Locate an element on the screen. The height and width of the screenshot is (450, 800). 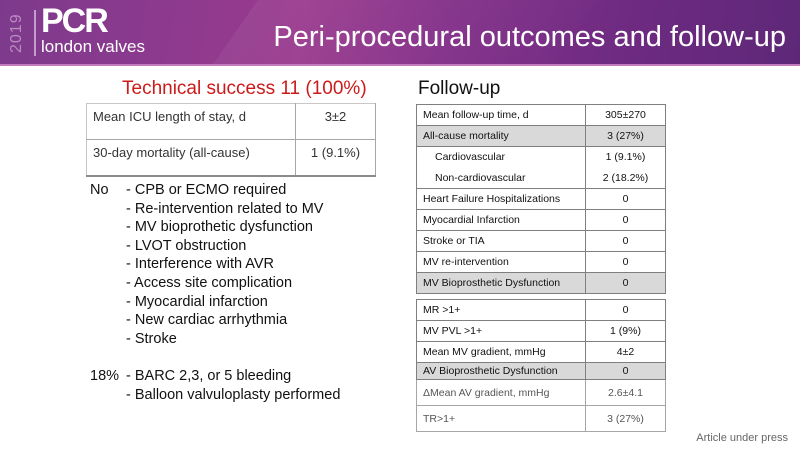
row-value: 4±2 is located at coordinates (625, 352).